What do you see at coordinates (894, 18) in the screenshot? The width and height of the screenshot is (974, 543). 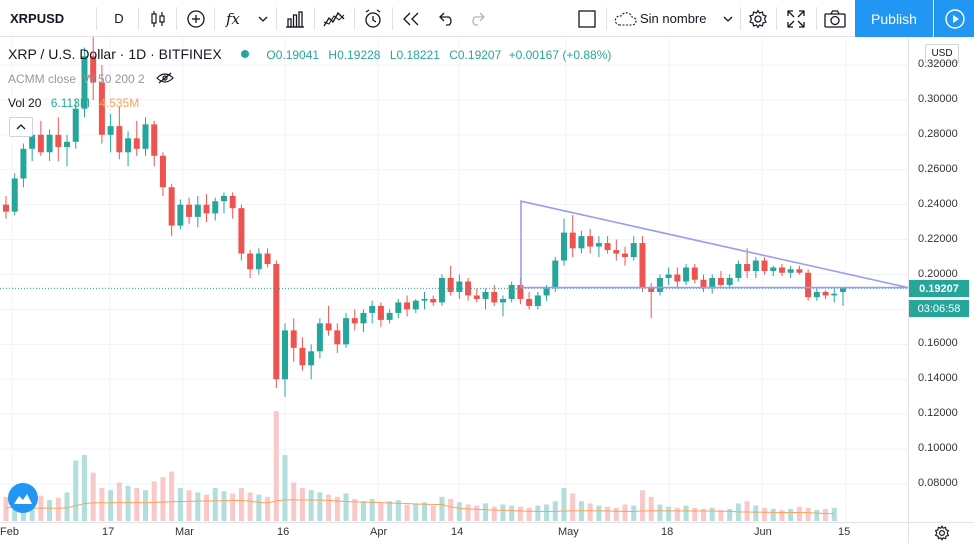 I see `publish-button: Publish` at bounding box center [894, 18].